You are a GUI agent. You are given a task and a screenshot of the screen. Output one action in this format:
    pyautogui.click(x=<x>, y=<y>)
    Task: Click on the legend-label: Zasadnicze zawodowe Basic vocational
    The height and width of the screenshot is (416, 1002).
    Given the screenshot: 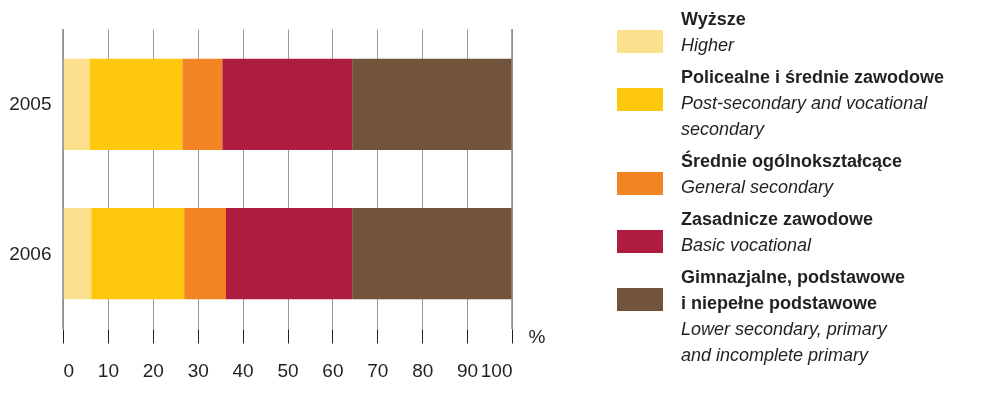 What is the action you would take?
    pyautogui.click(x=777, y=232)
    